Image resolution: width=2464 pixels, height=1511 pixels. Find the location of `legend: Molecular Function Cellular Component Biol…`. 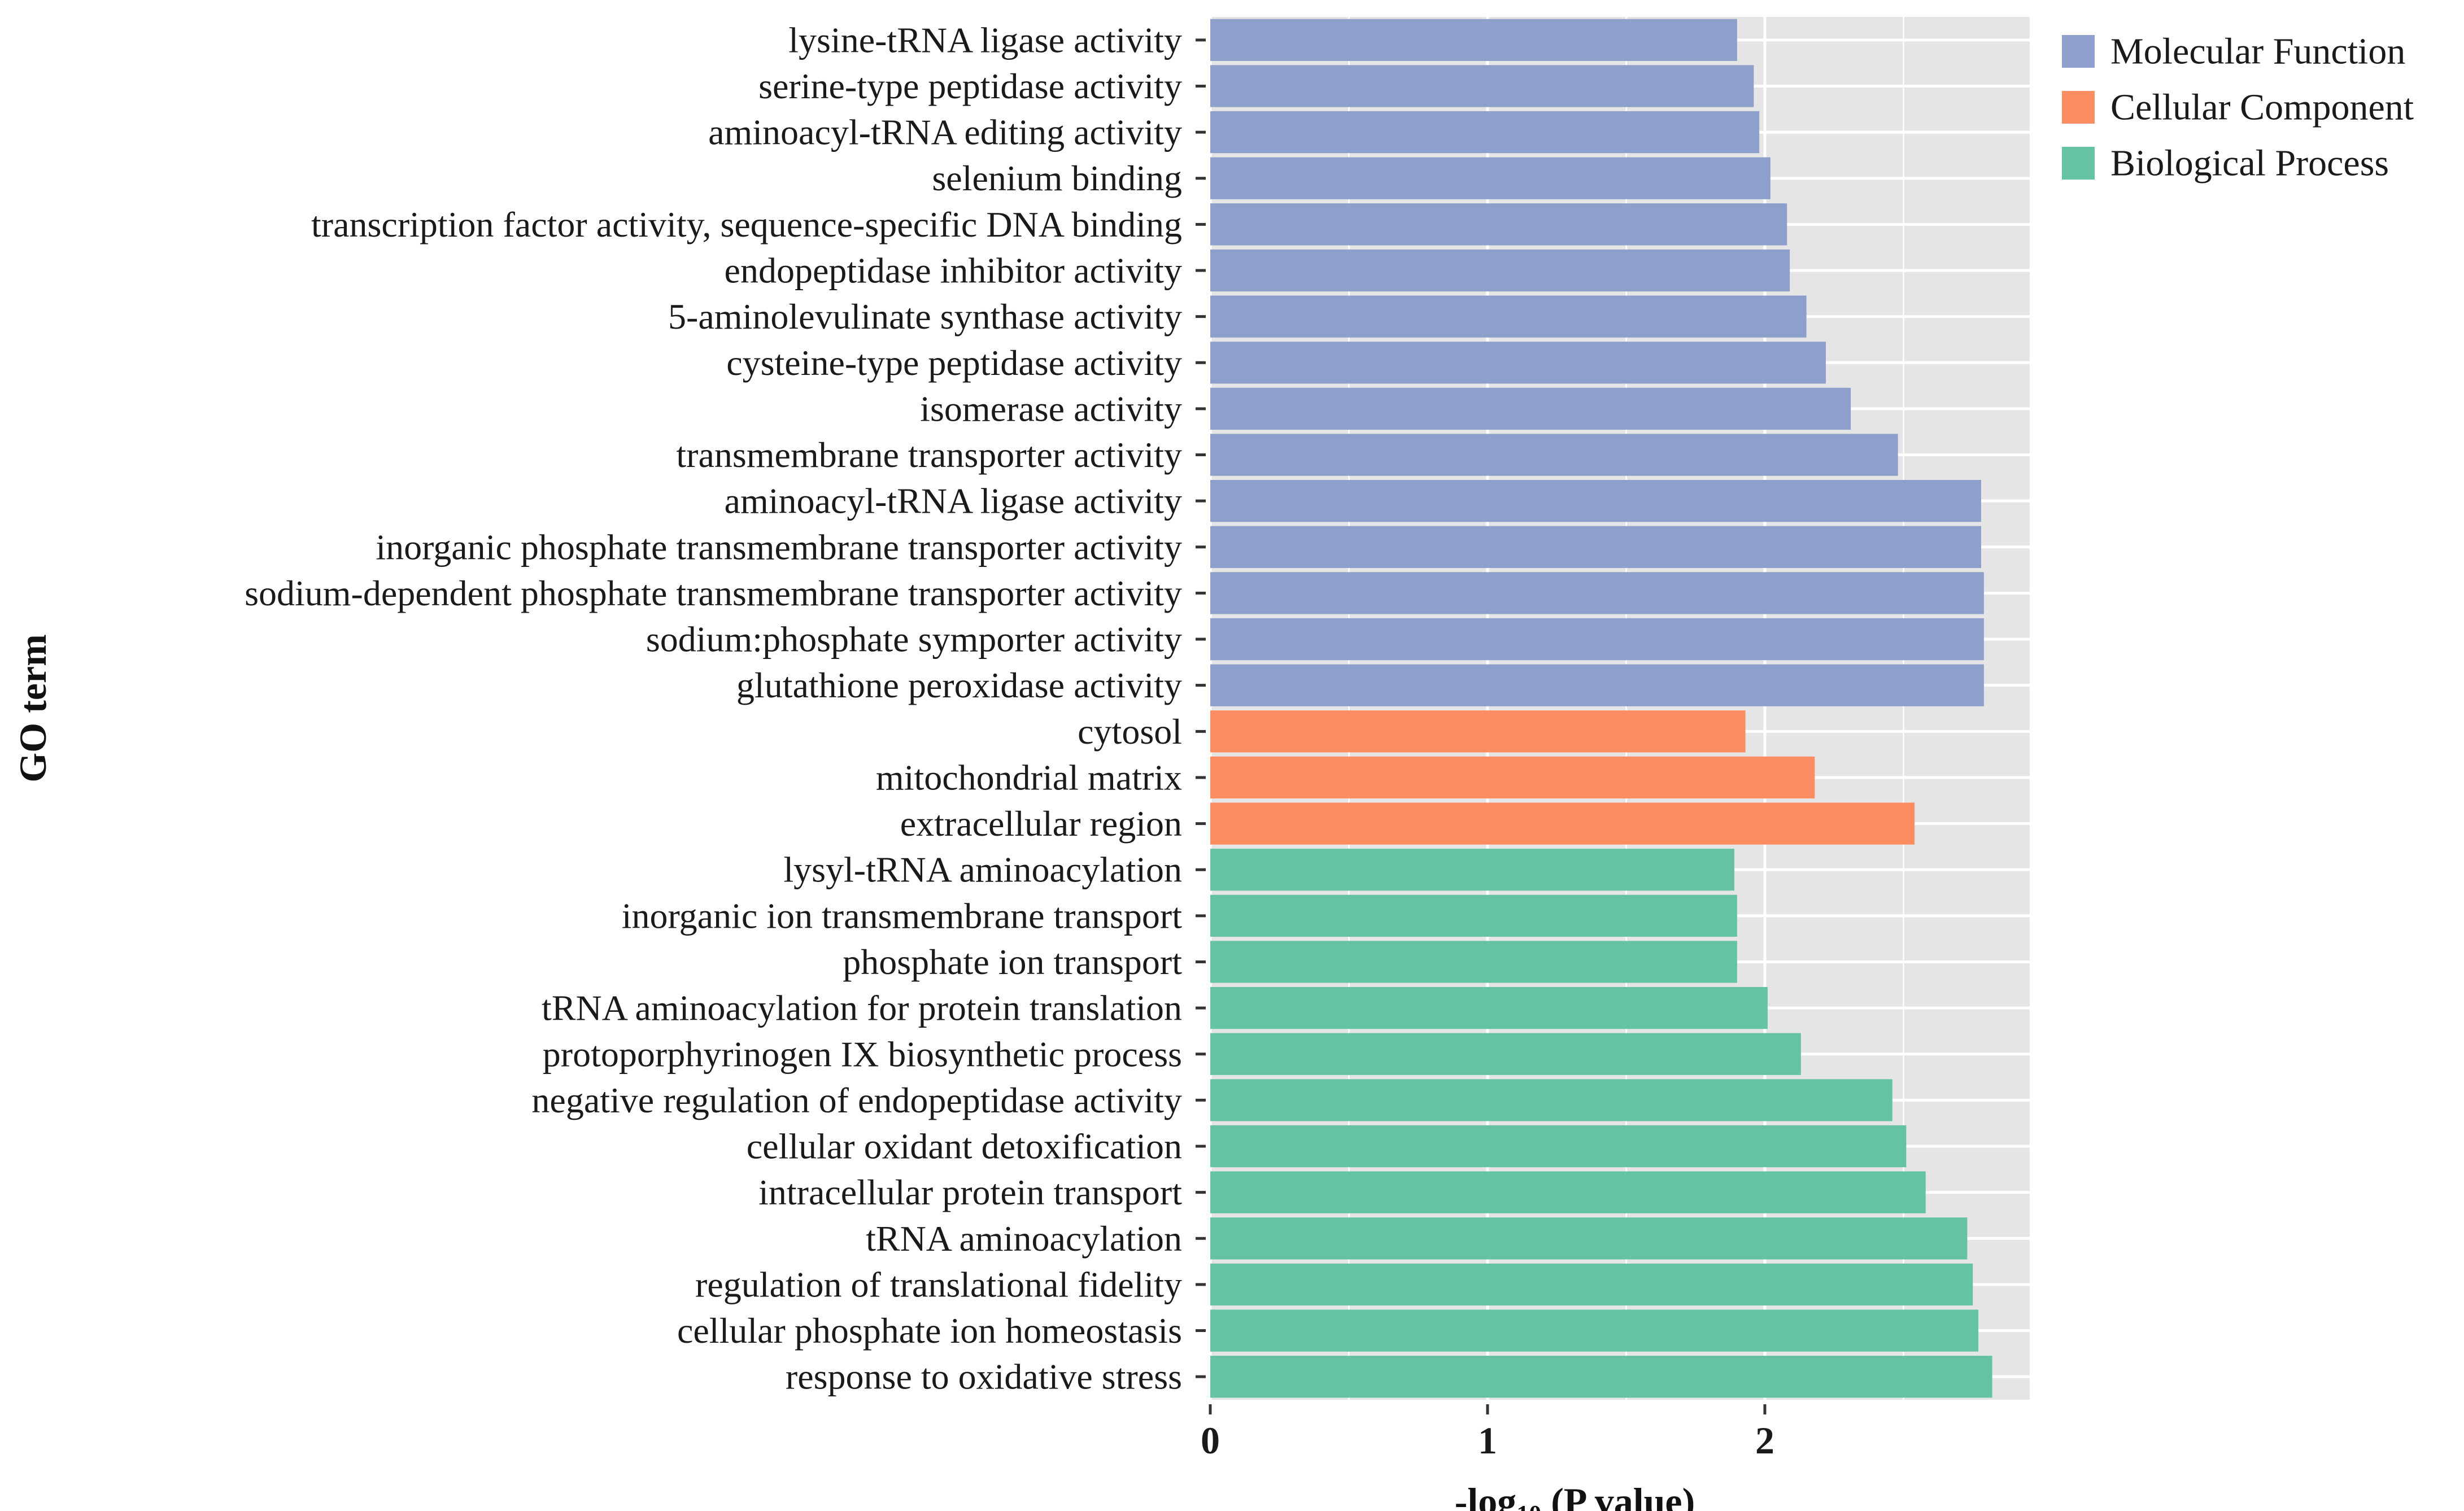

legend: Molecular Function Cellular Component Biol… is located at coordinates (2238, 107).